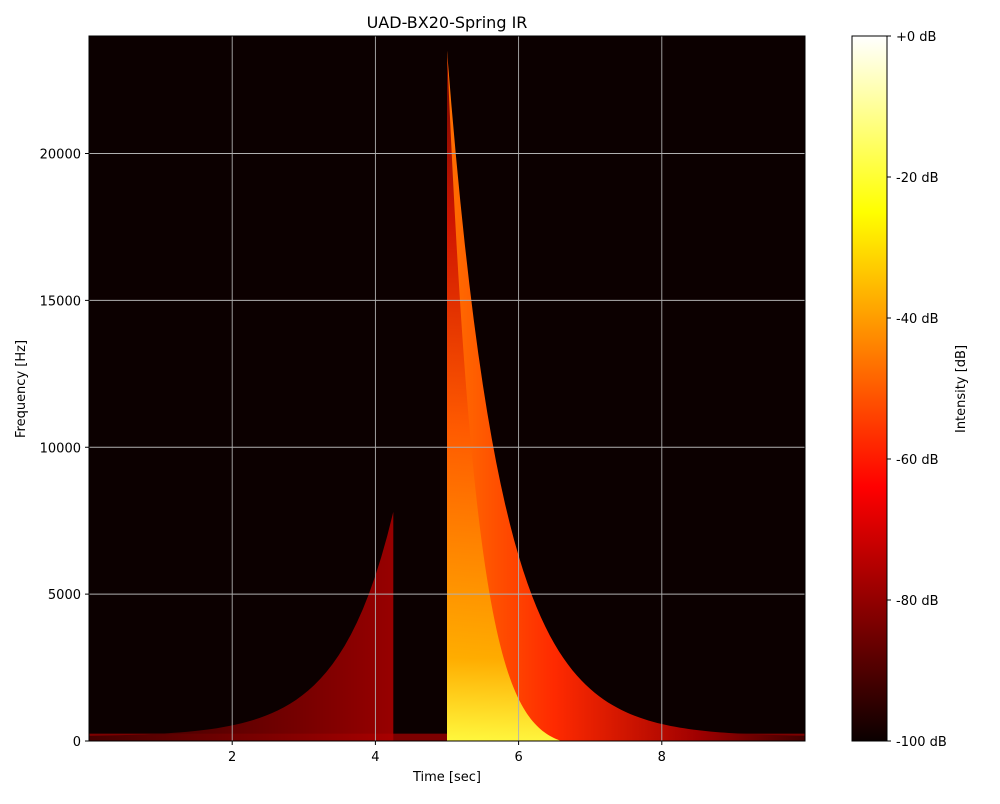 The height and width of the screenshot is (804, 1000). What do you see at coordinates (60, 155) in the screenshot?
I see `y-tick-label: 20000` at bounding box center [60, 155].